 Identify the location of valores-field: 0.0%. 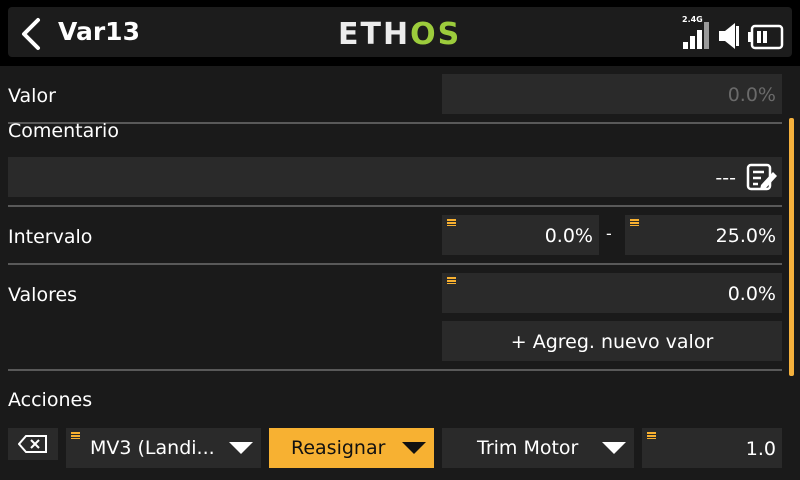
(612, 293).